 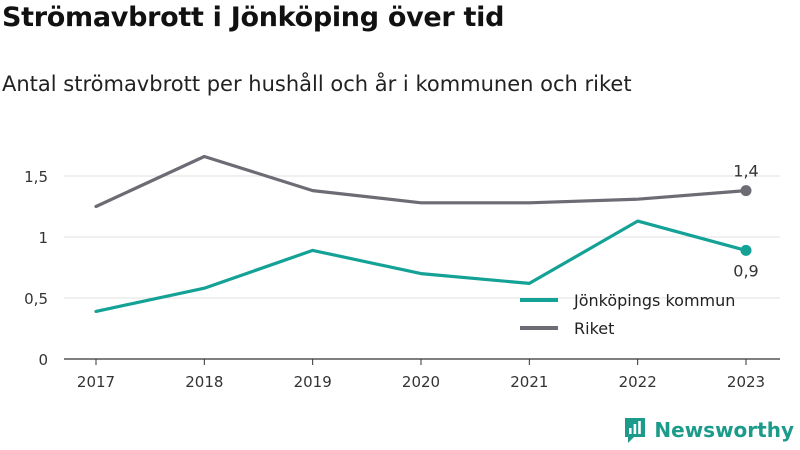 I want to click on x-tick-label: 2021, so click(x=529, y=382).